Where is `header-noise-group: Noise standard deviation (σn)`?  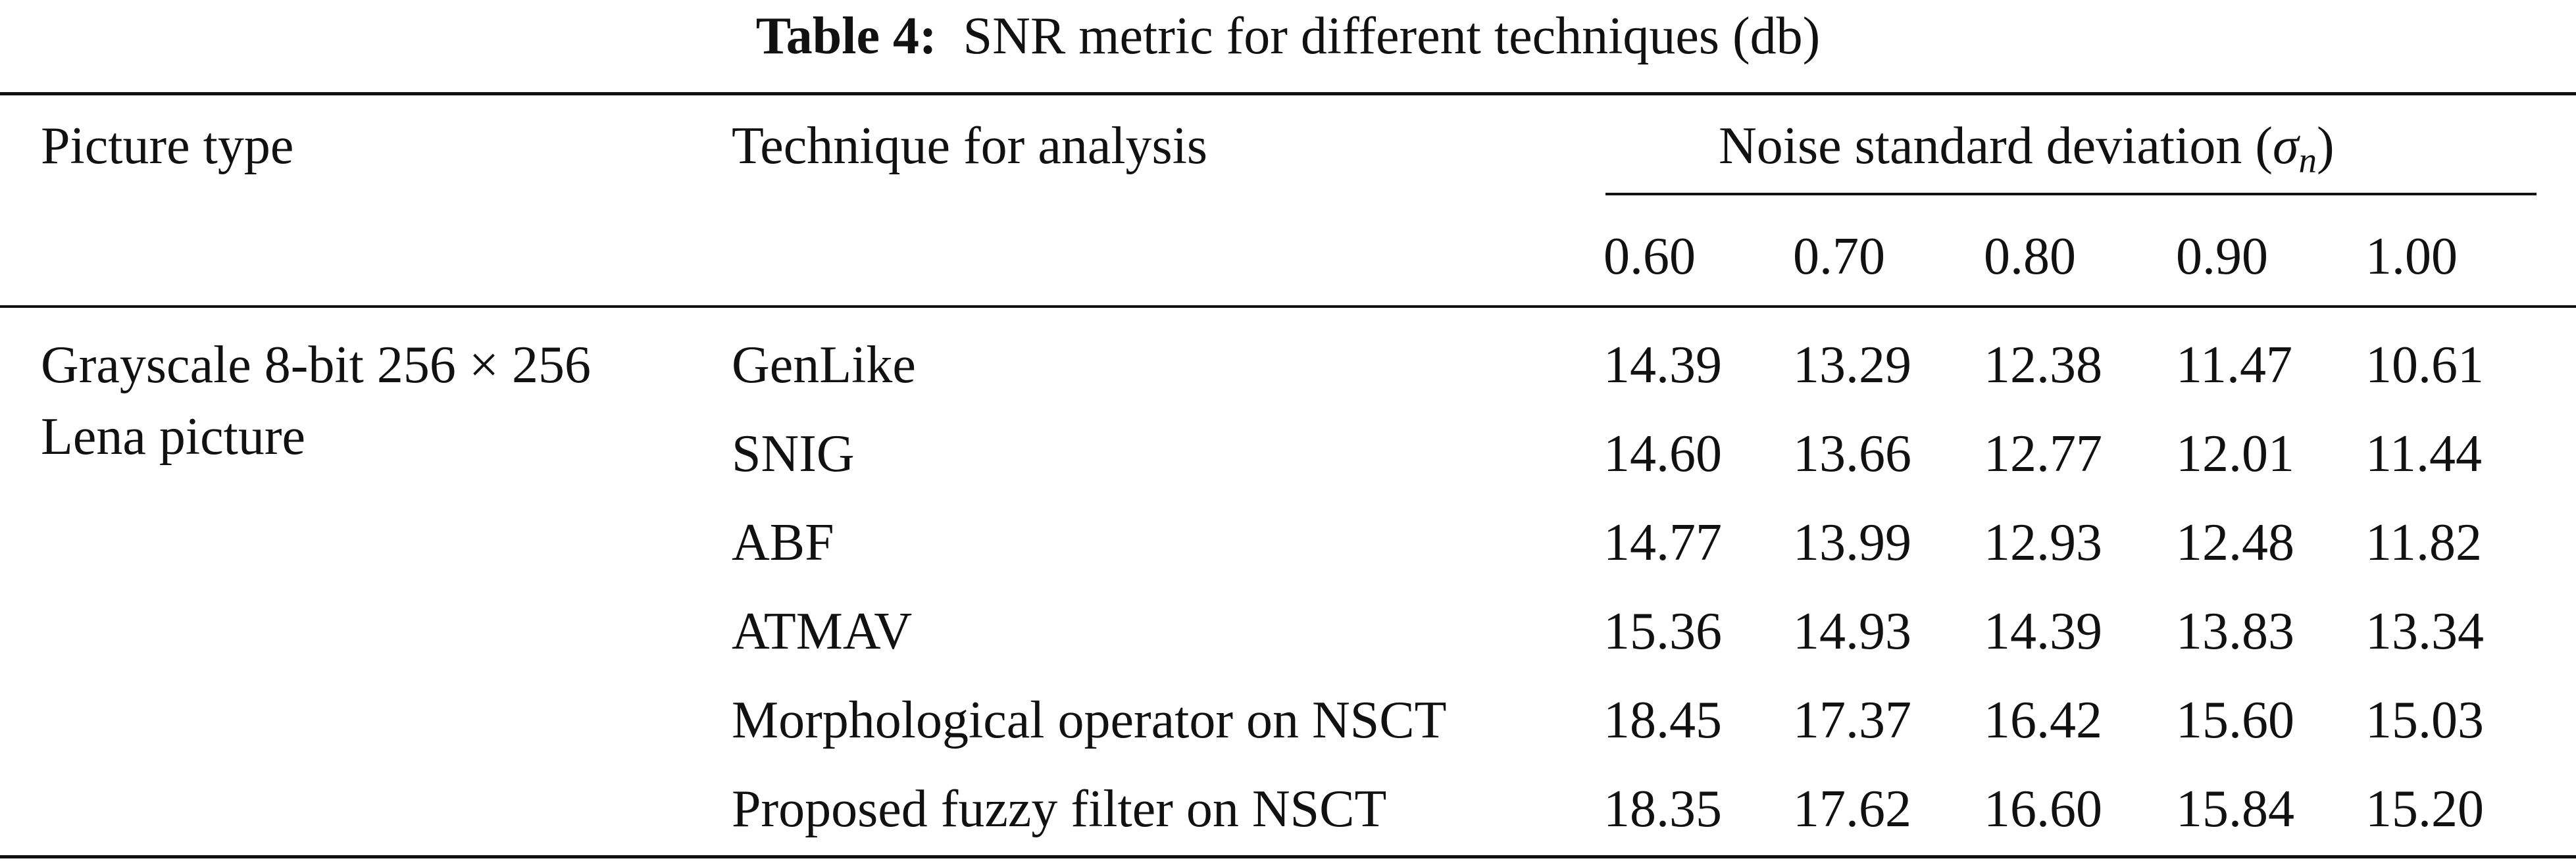
header-noise-group: Noise standard deviation (σn) is located at coordinates (2027, 146).